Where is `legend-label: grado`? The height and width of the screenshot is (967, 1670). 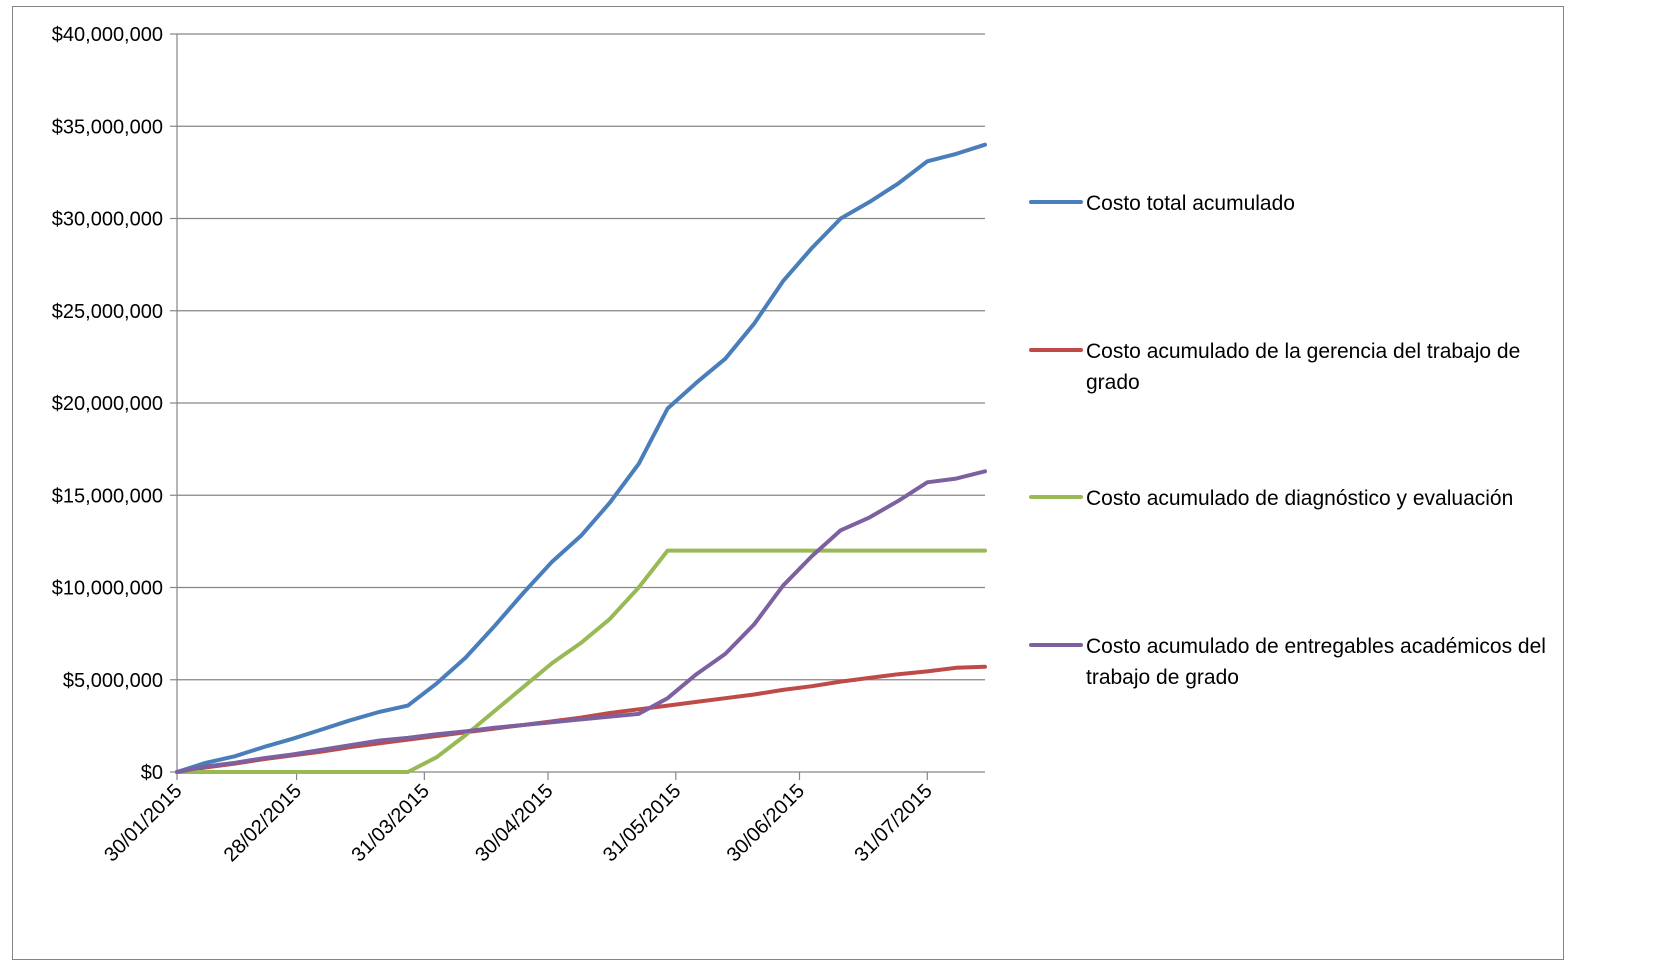
legend-label: grado is located at coordinates (1113, 382).